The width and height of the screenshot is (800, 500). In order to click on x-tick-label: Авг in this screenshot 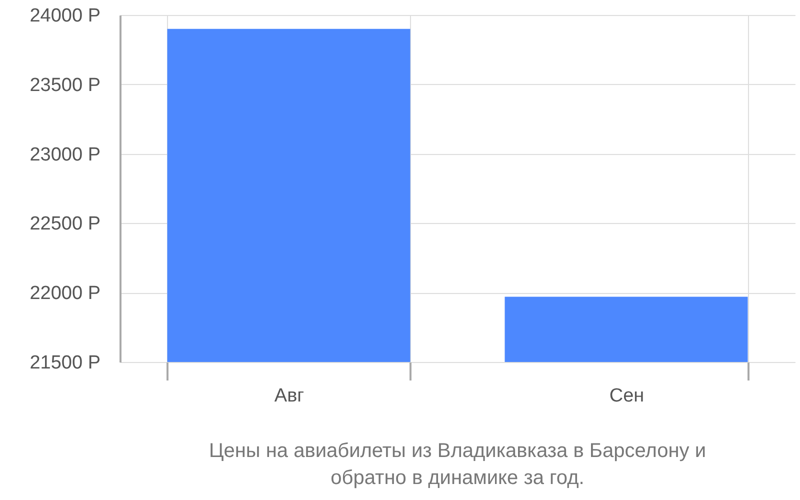, I will do `click(289, 396)`.